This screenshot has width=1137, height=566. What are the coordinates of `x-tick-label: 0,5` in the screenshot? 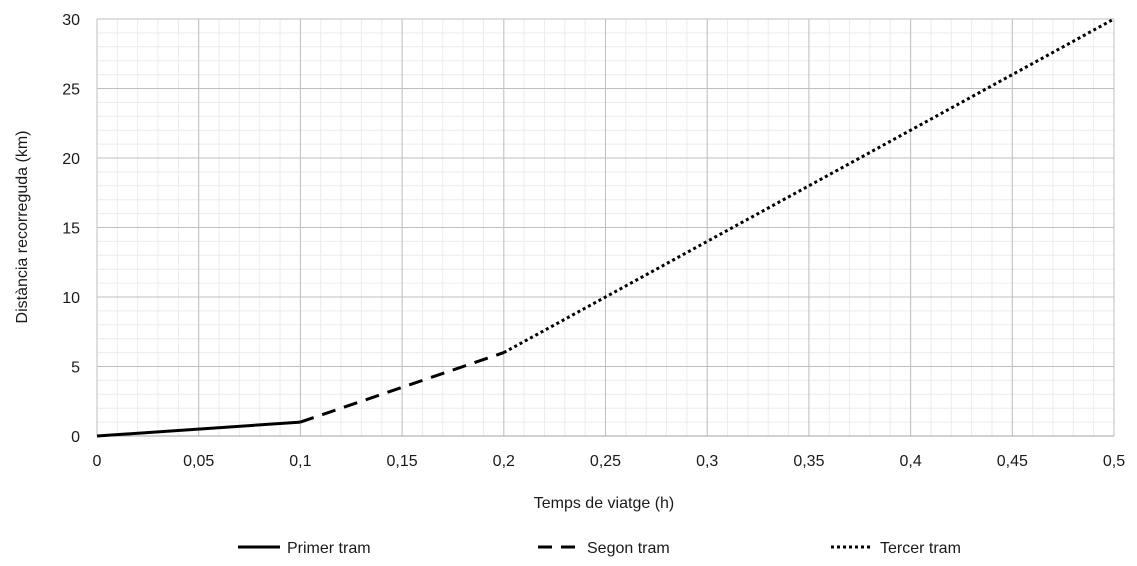 It's located at (1114, 461).